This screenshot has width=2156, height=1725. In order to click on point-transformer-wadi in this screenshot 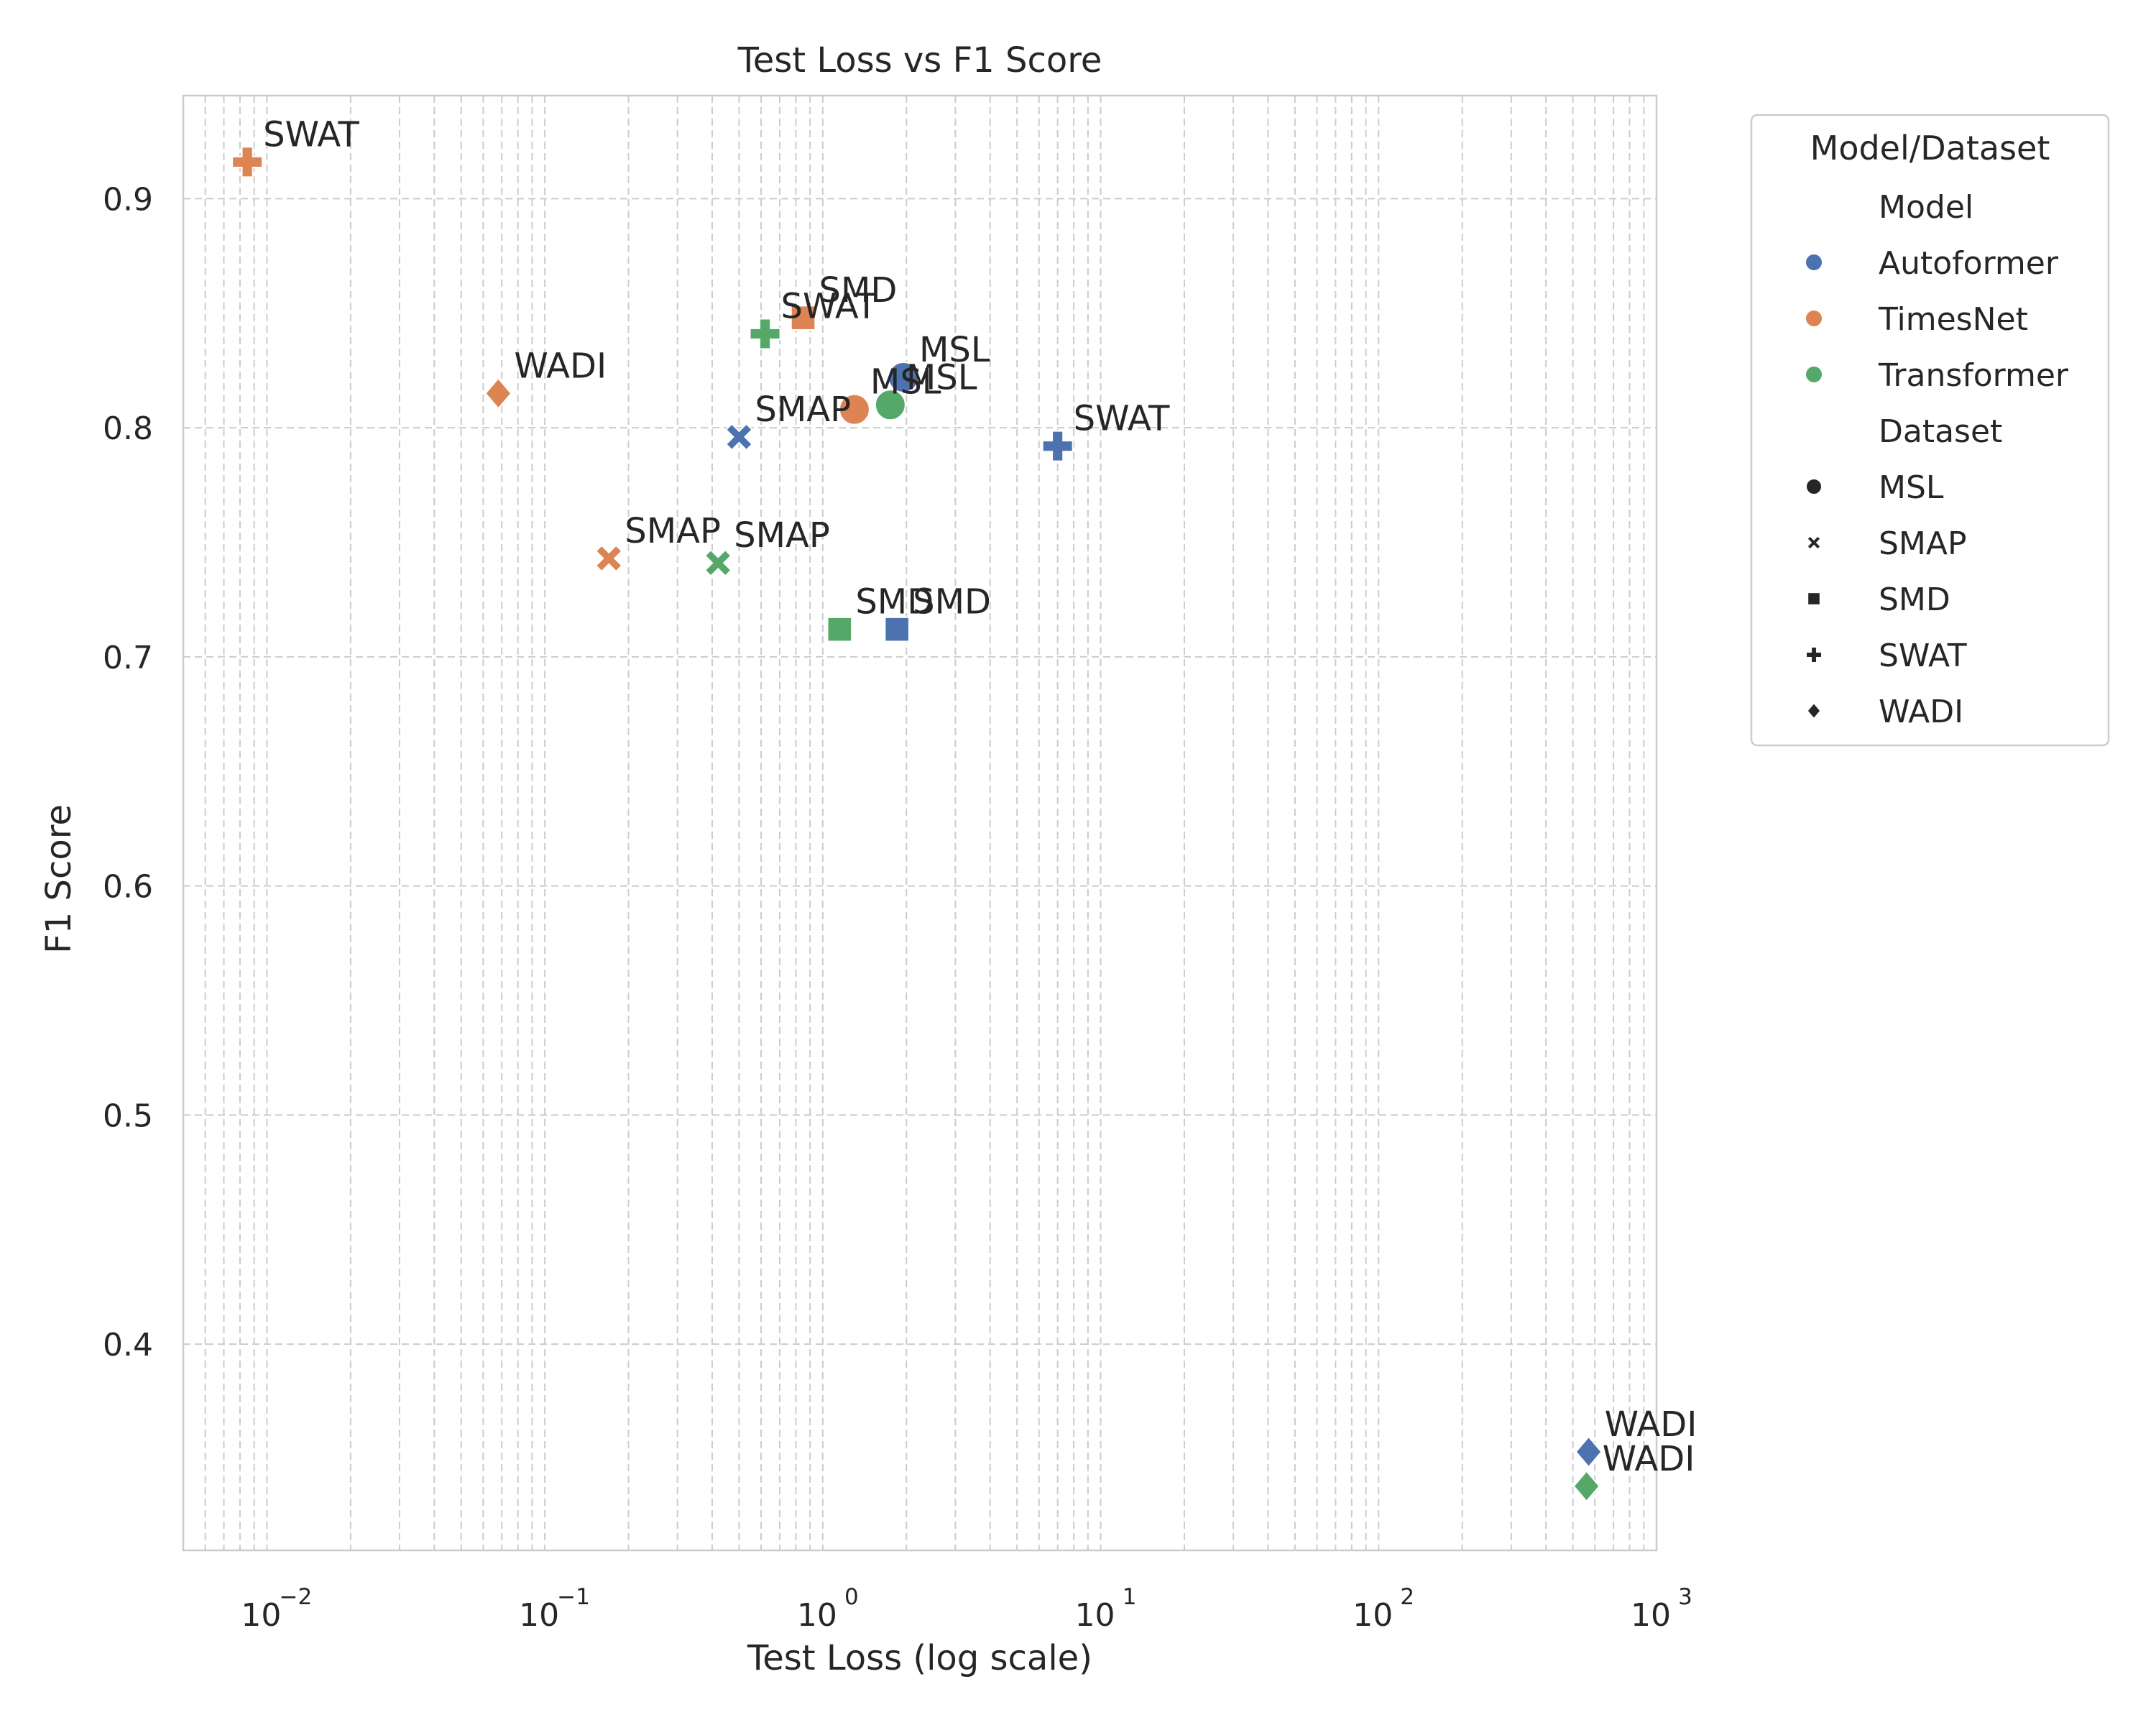, I will do `click(1586, 1486)`.